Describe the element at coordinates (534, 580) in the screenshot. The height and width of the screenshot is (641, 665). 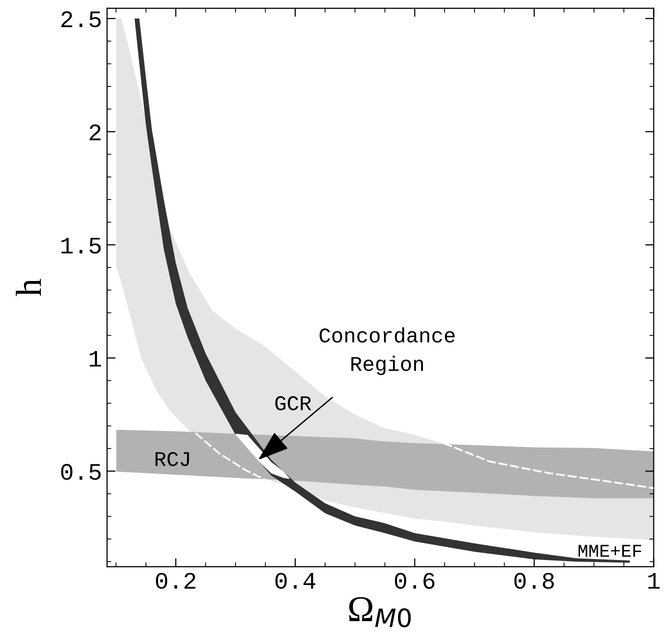
I see `x-tick-label: 0.8` at that location.